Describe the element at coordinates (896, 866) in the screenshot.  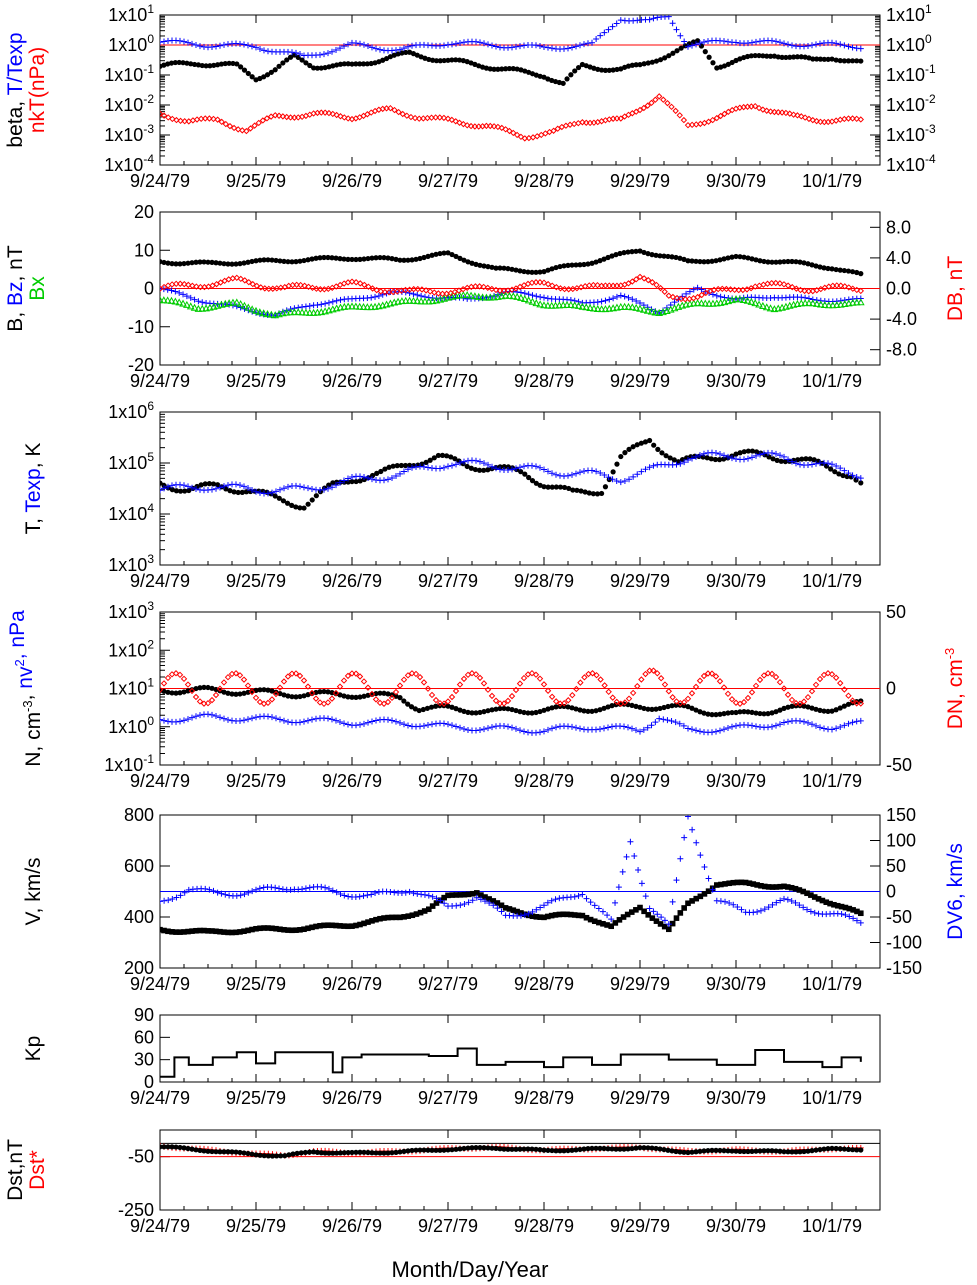
I see `y-right-tick-label: 50` at that location.